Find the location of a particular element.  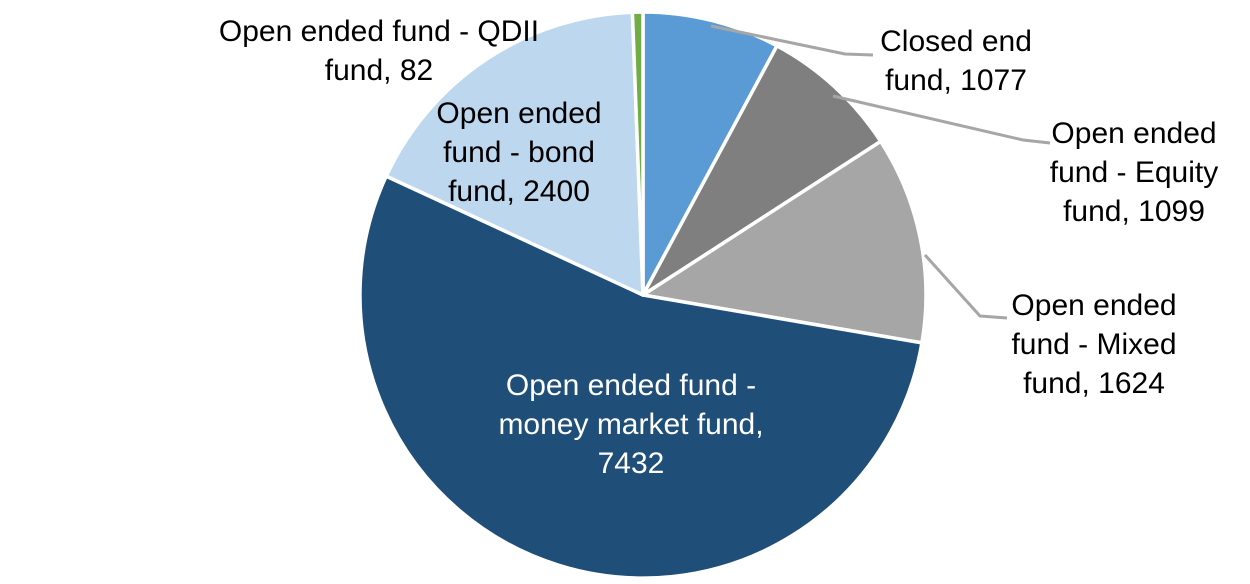

leader-line-closed-end-fund is located at coordinates (792, 40).